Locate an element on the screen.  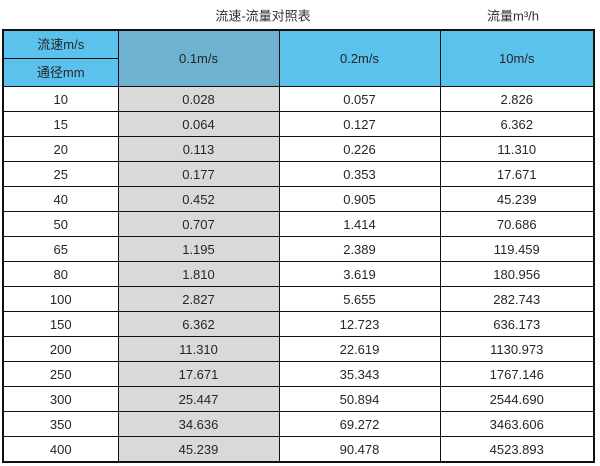
flow-value-cell: 3.619 is located at coordinates (359, 274).